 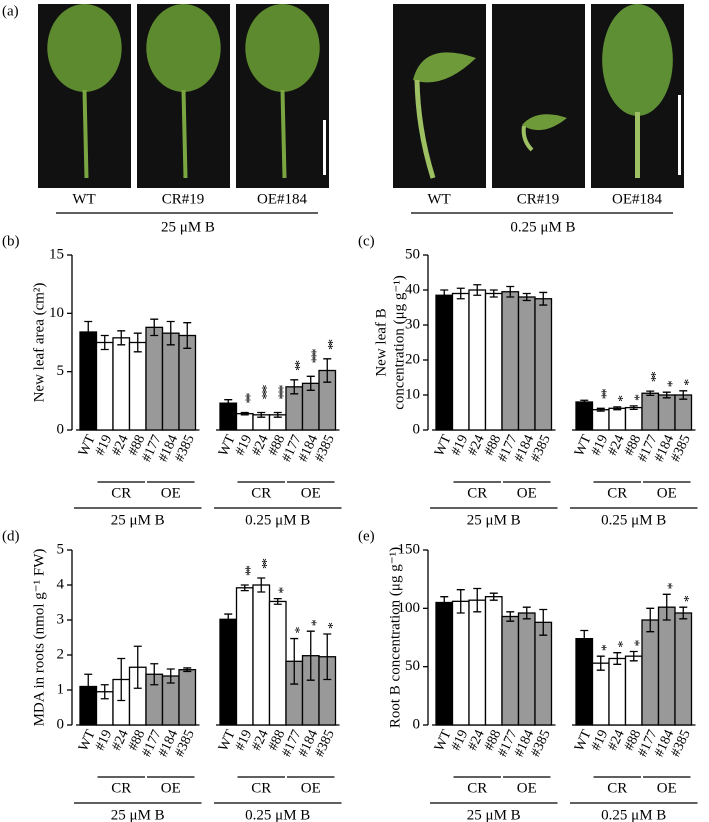 What do you see at coordinates (278, 392) in the screenshot?
I see `significance: ***` at bounding box center [278, 392].